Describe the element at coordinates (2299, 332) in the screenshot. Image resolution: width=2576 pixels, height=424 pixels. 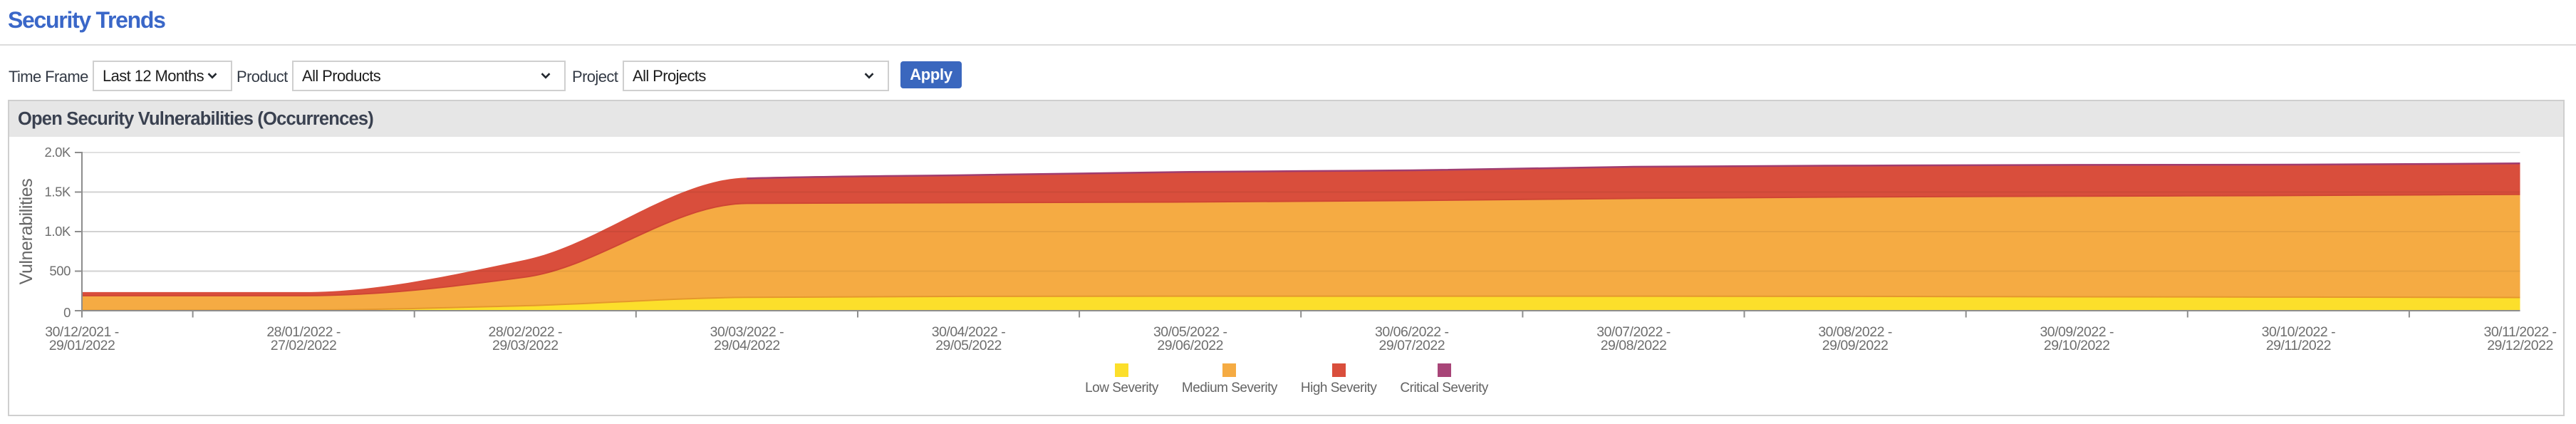
I see `svg-text: 30/10/2022 -` at that location.